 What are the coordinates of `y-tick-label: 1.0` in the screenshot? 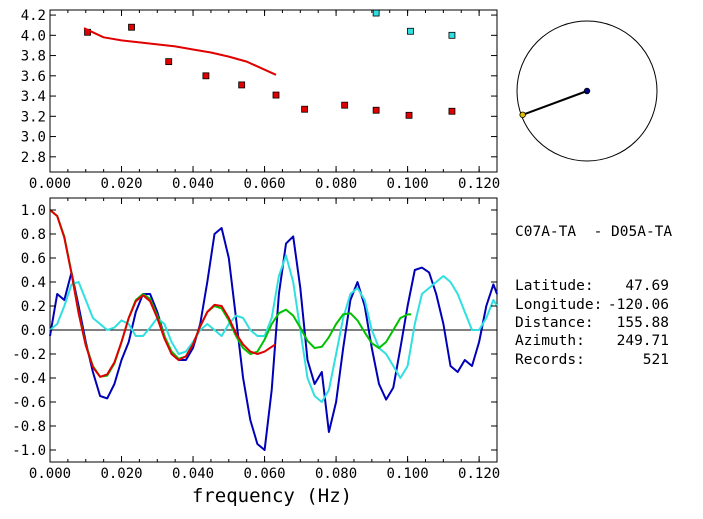 It's located at (33, 211).